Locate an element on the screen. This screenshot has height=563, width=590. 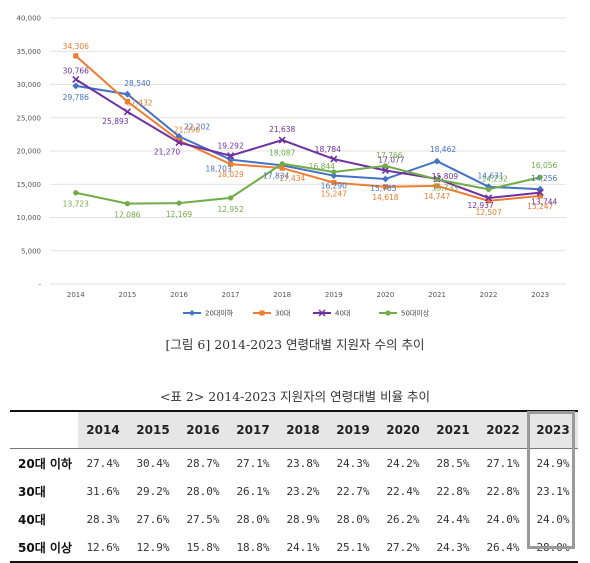
table-header-2018: 2018 is located at coordinates (303, 430).